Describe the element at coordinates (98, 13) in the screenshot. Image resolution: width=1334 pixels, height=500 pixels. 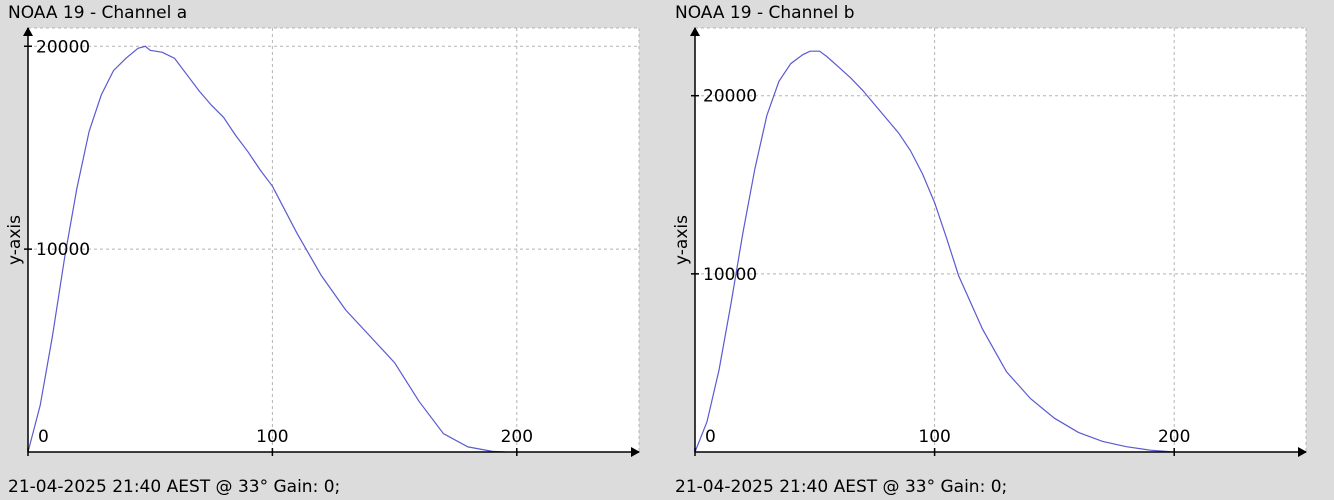
I see `chart-title: NOAA 19 - Channel a` at that location.